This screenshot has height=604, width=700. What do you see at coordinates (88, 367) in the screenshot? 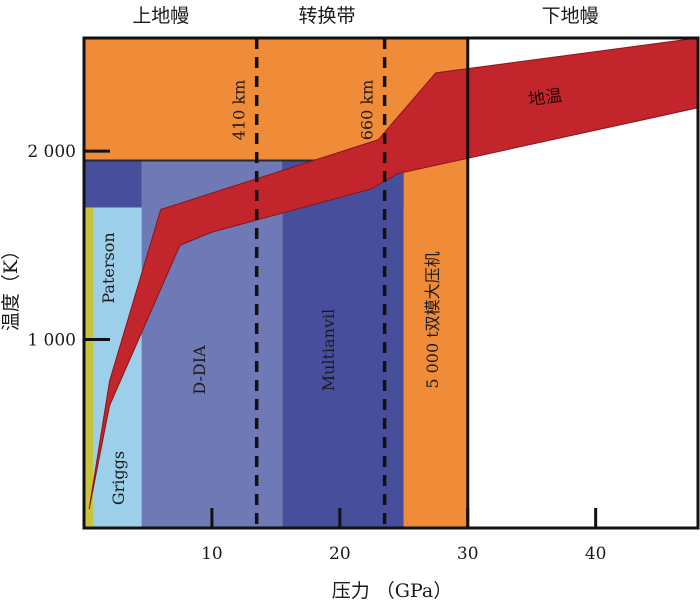
I see `apparatus-range-strip` at bounding box center [88, 367].